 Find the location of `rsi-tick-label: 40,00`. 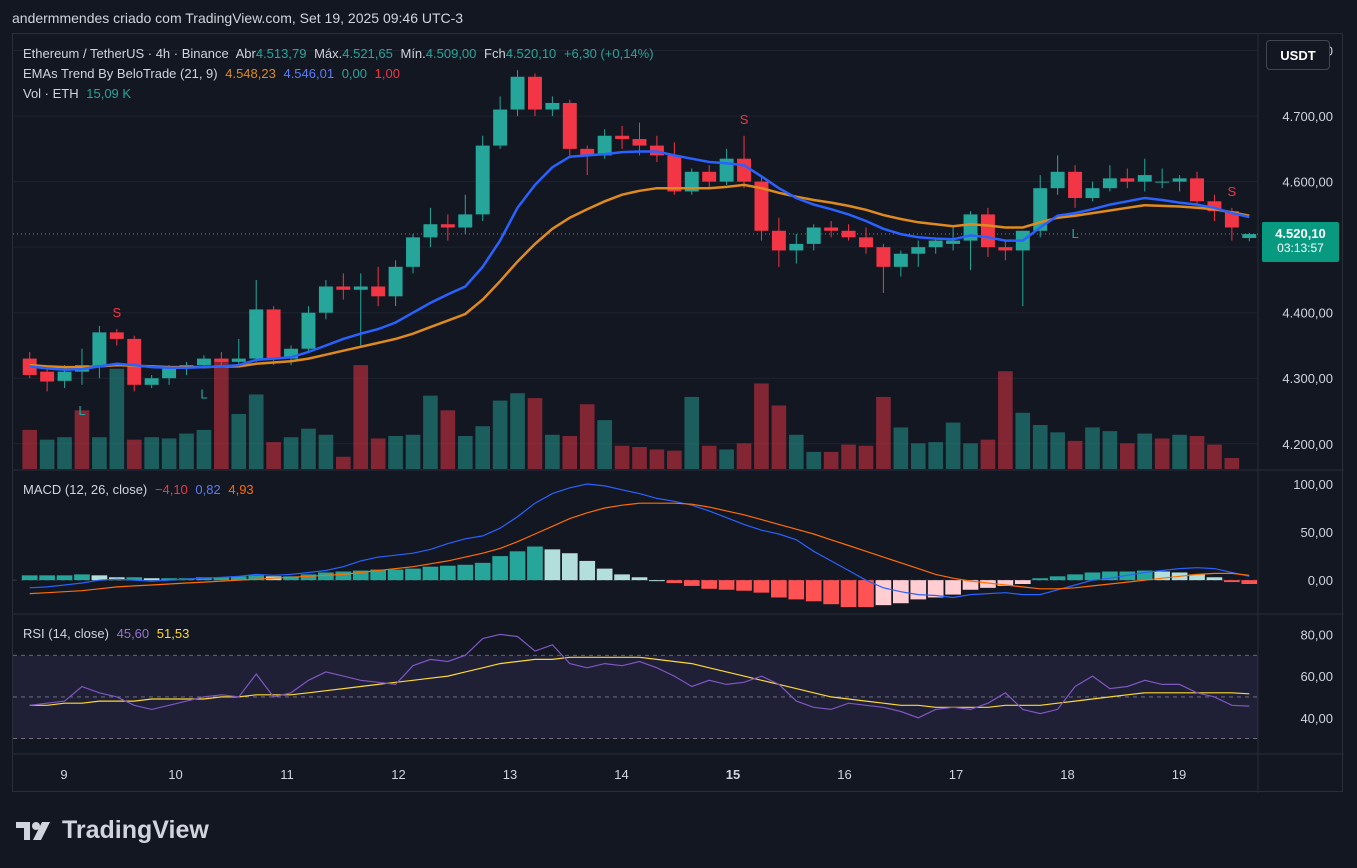

rsi-tick-label: 40,00 is located at coordinates (1316, 718).